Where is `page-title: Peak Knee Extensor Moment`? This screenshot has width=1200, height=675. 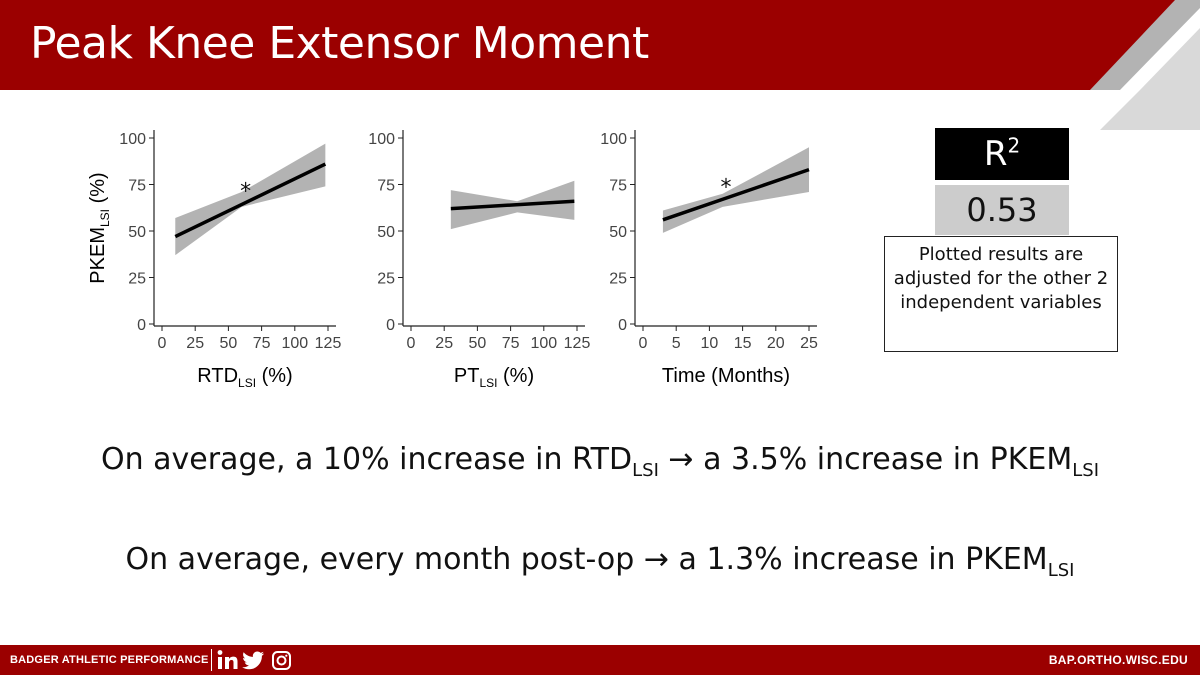 page-title: Peak Knee Extensor Moment is located at coordinates (339, 43).